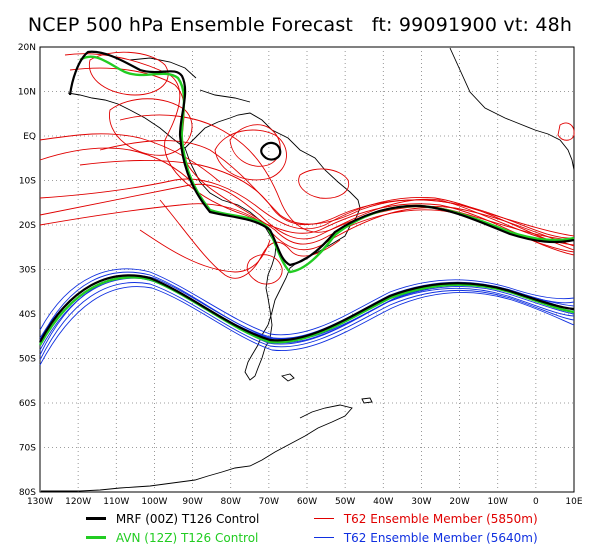  Describe the element at coordinates (271, 151) in the screenshot. I see `mrf-small-loop` at that location.